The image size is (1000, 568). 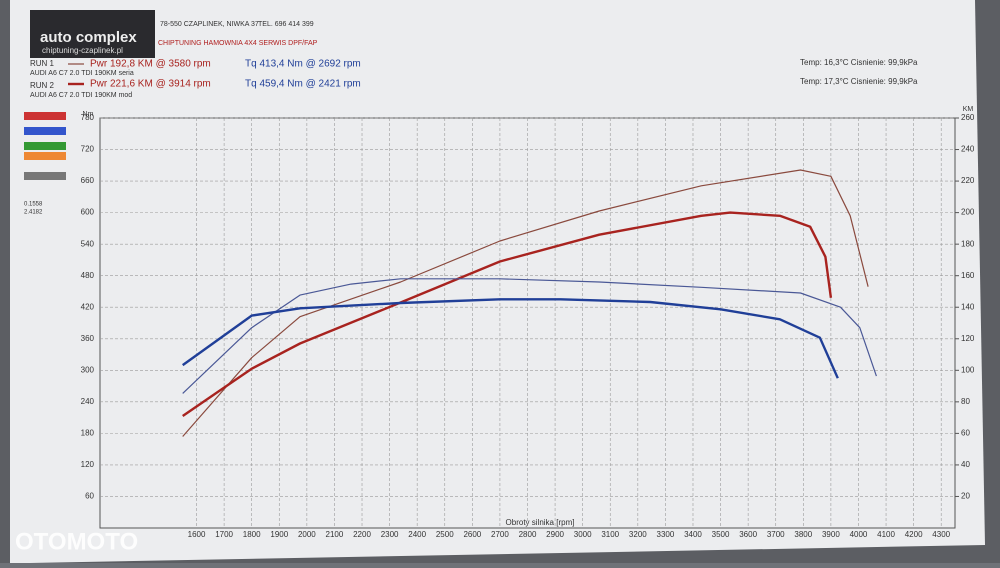 I want to click on y-tick-label: 360, so click(x=88, y=338).